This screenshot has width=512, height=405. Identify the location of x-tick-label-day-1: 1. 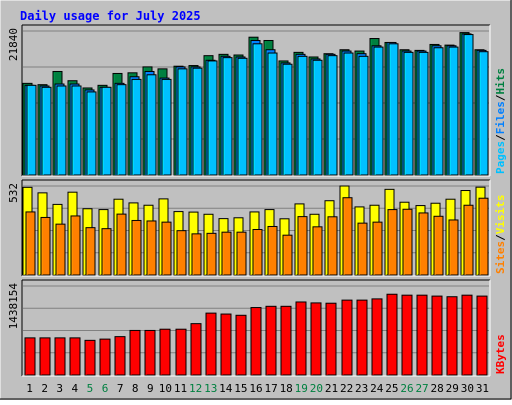
(29, 388).